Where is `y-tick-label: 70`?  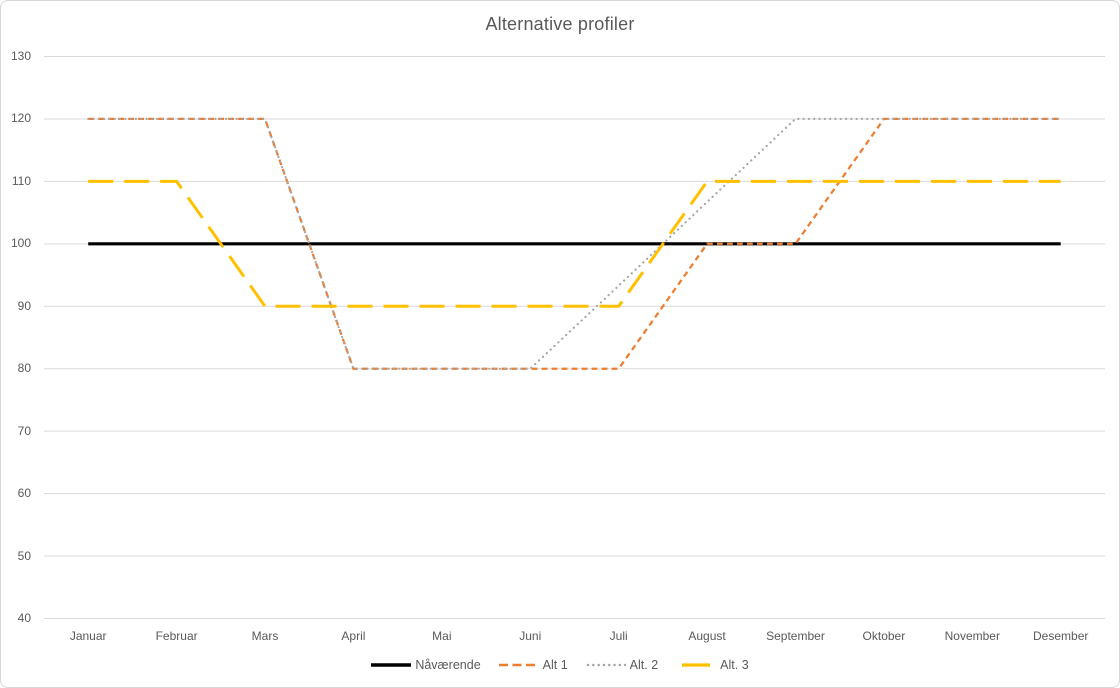 y-tick-label: 70 is located at coordinates (24, 430).